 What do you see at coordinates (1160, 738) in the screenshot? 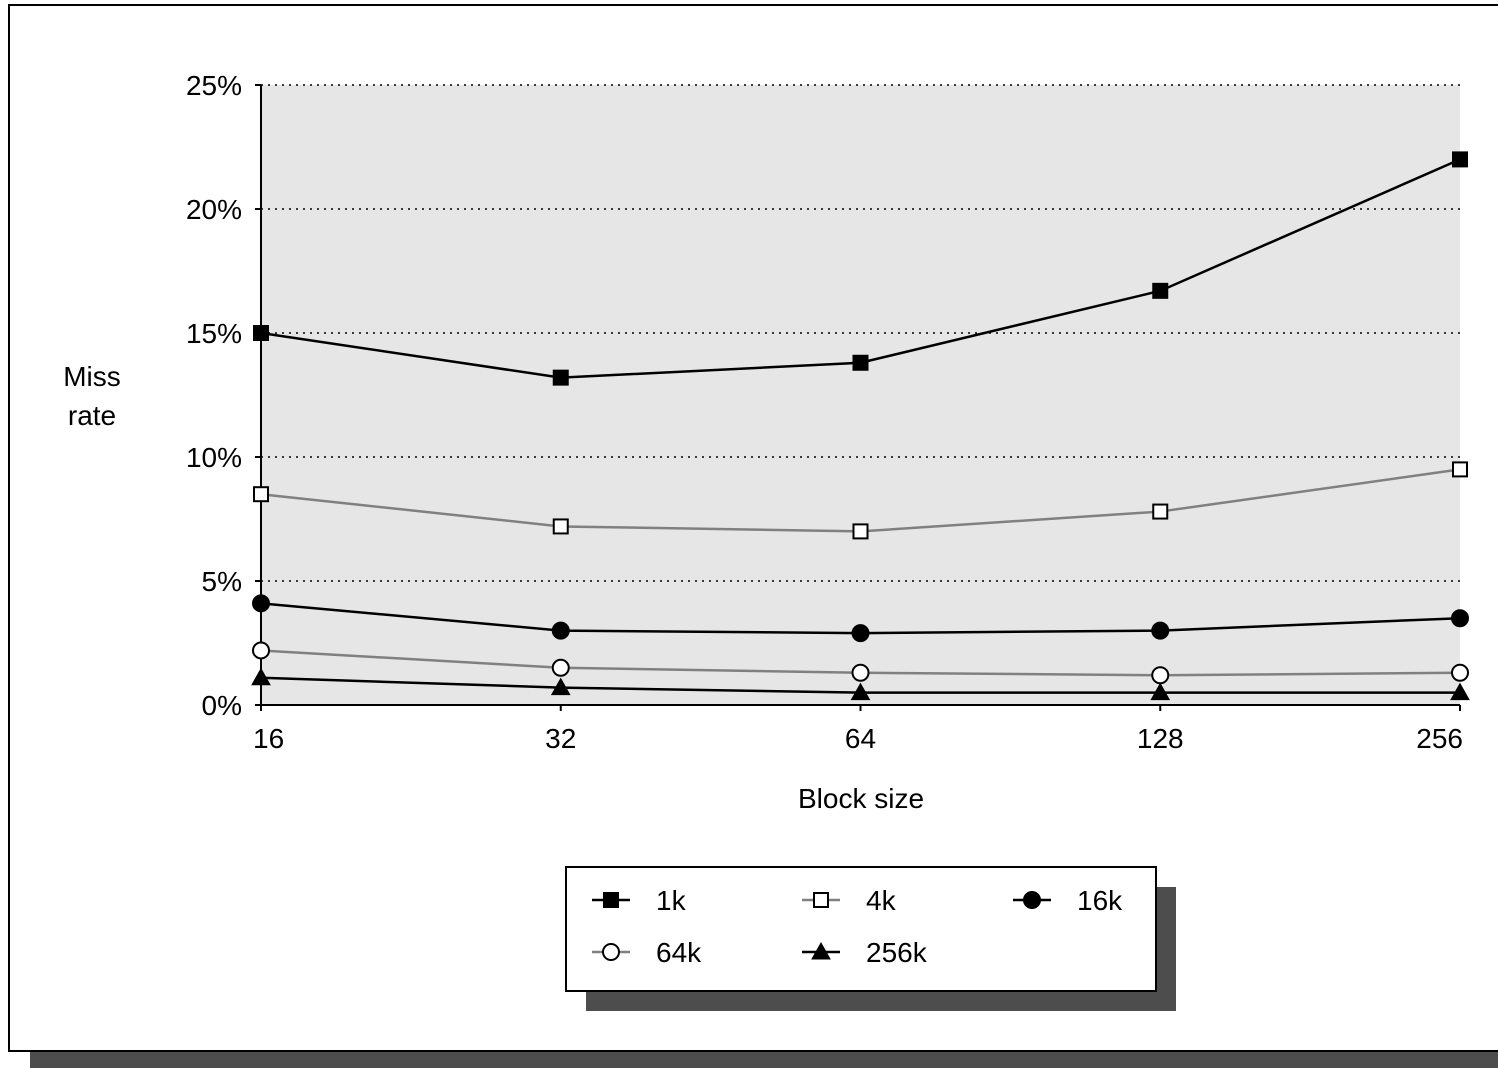
I see `x-tick-label: 128` at bounding box center [1160, 738].